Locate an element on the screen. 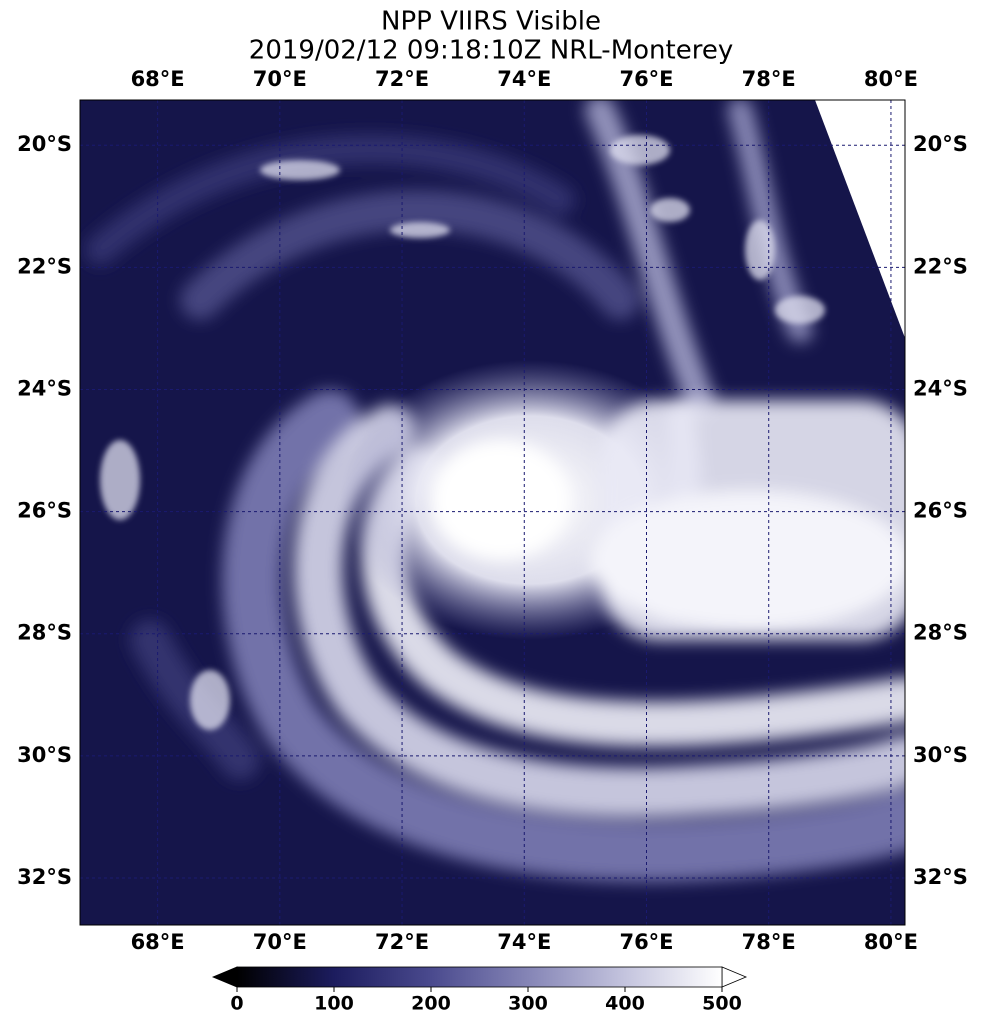 The image size is (983, 1024). colorbar-tick-label: 400 is located at coordinates (625, 1004).